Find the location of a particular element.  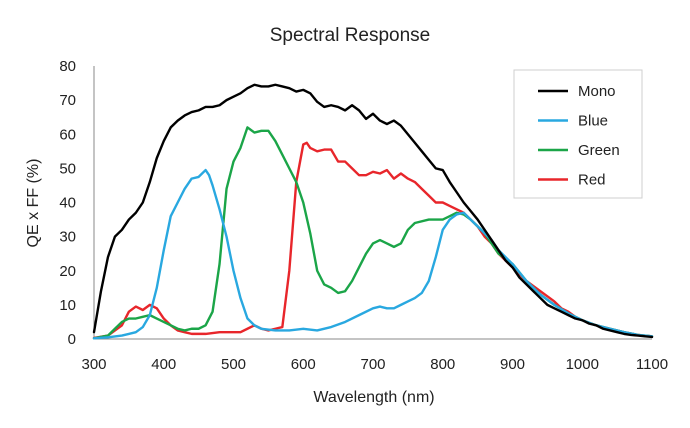

y-tick-label: 0 is located at coordinates (72, 339).